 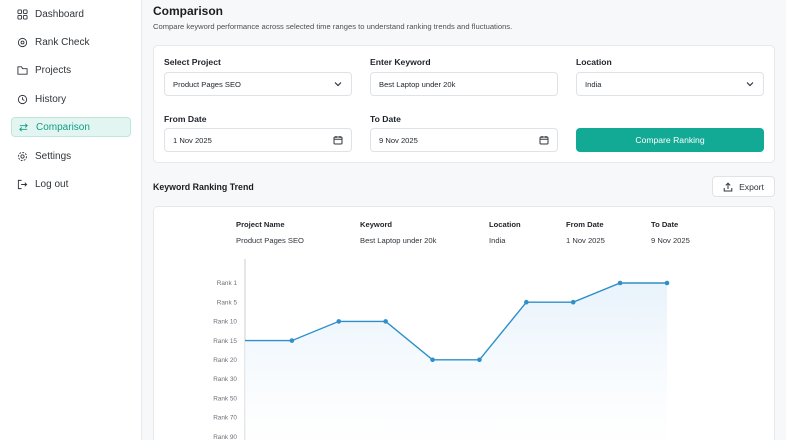 What do you see at coordinates (23, 127) in the screenshot?
I see `compare-arrows-icon` at bounding box center [23, 127].